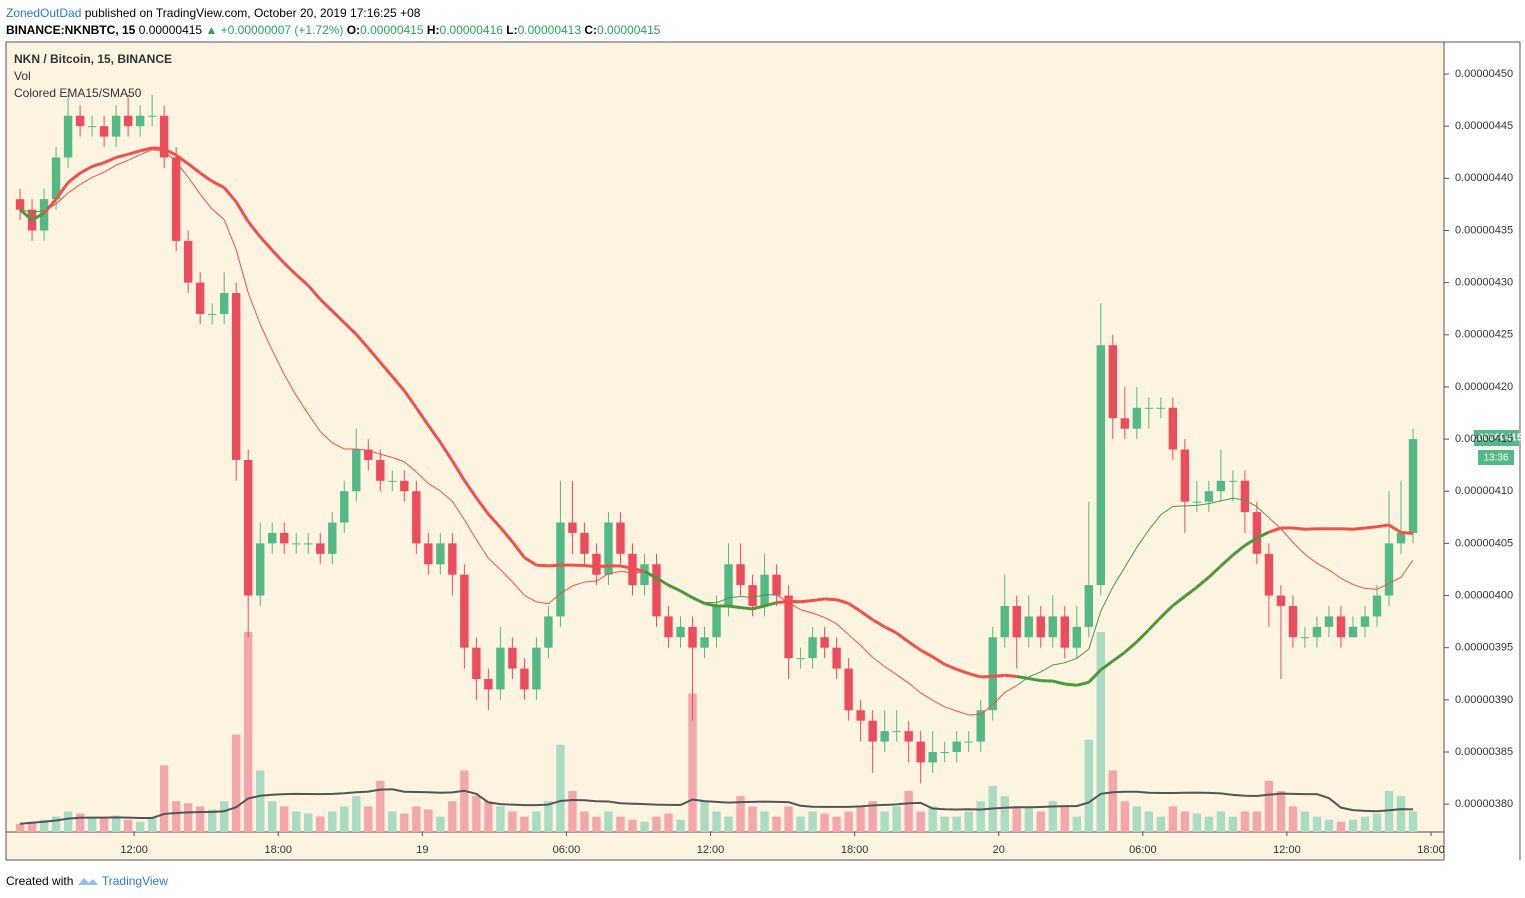 The image size is (1525, 898). What do you see at coordinates (44, 13) in the screenshot?
I see `author-link: ZonedOutDad` at bounding box center [44, 13].